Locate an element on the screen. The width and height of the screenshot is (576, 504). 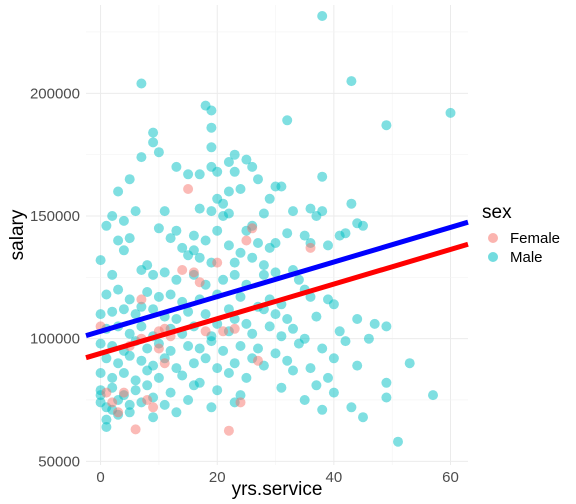
y-tick-label: 50000 is located at coordinates (59, 461).